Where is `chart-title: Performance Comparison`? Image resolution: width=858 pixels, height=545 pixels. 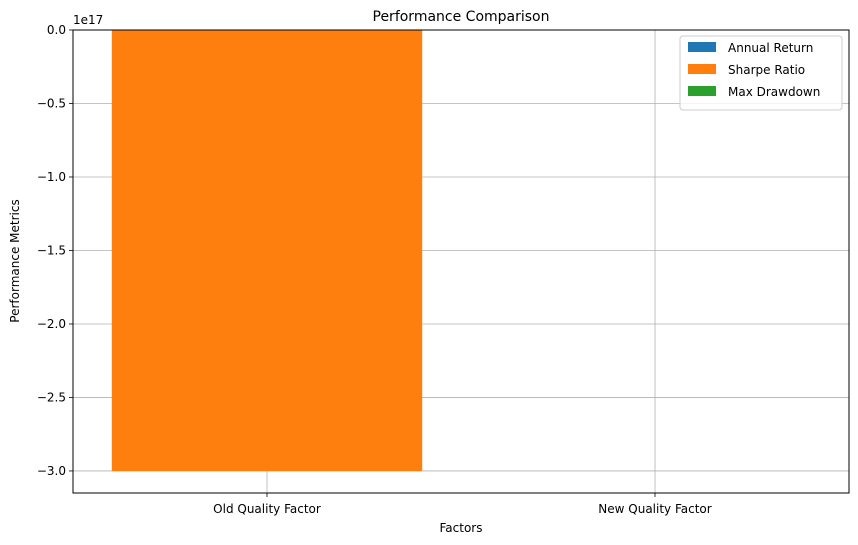
chart-title: Performance Comparison is located at coordinates (461, 17).